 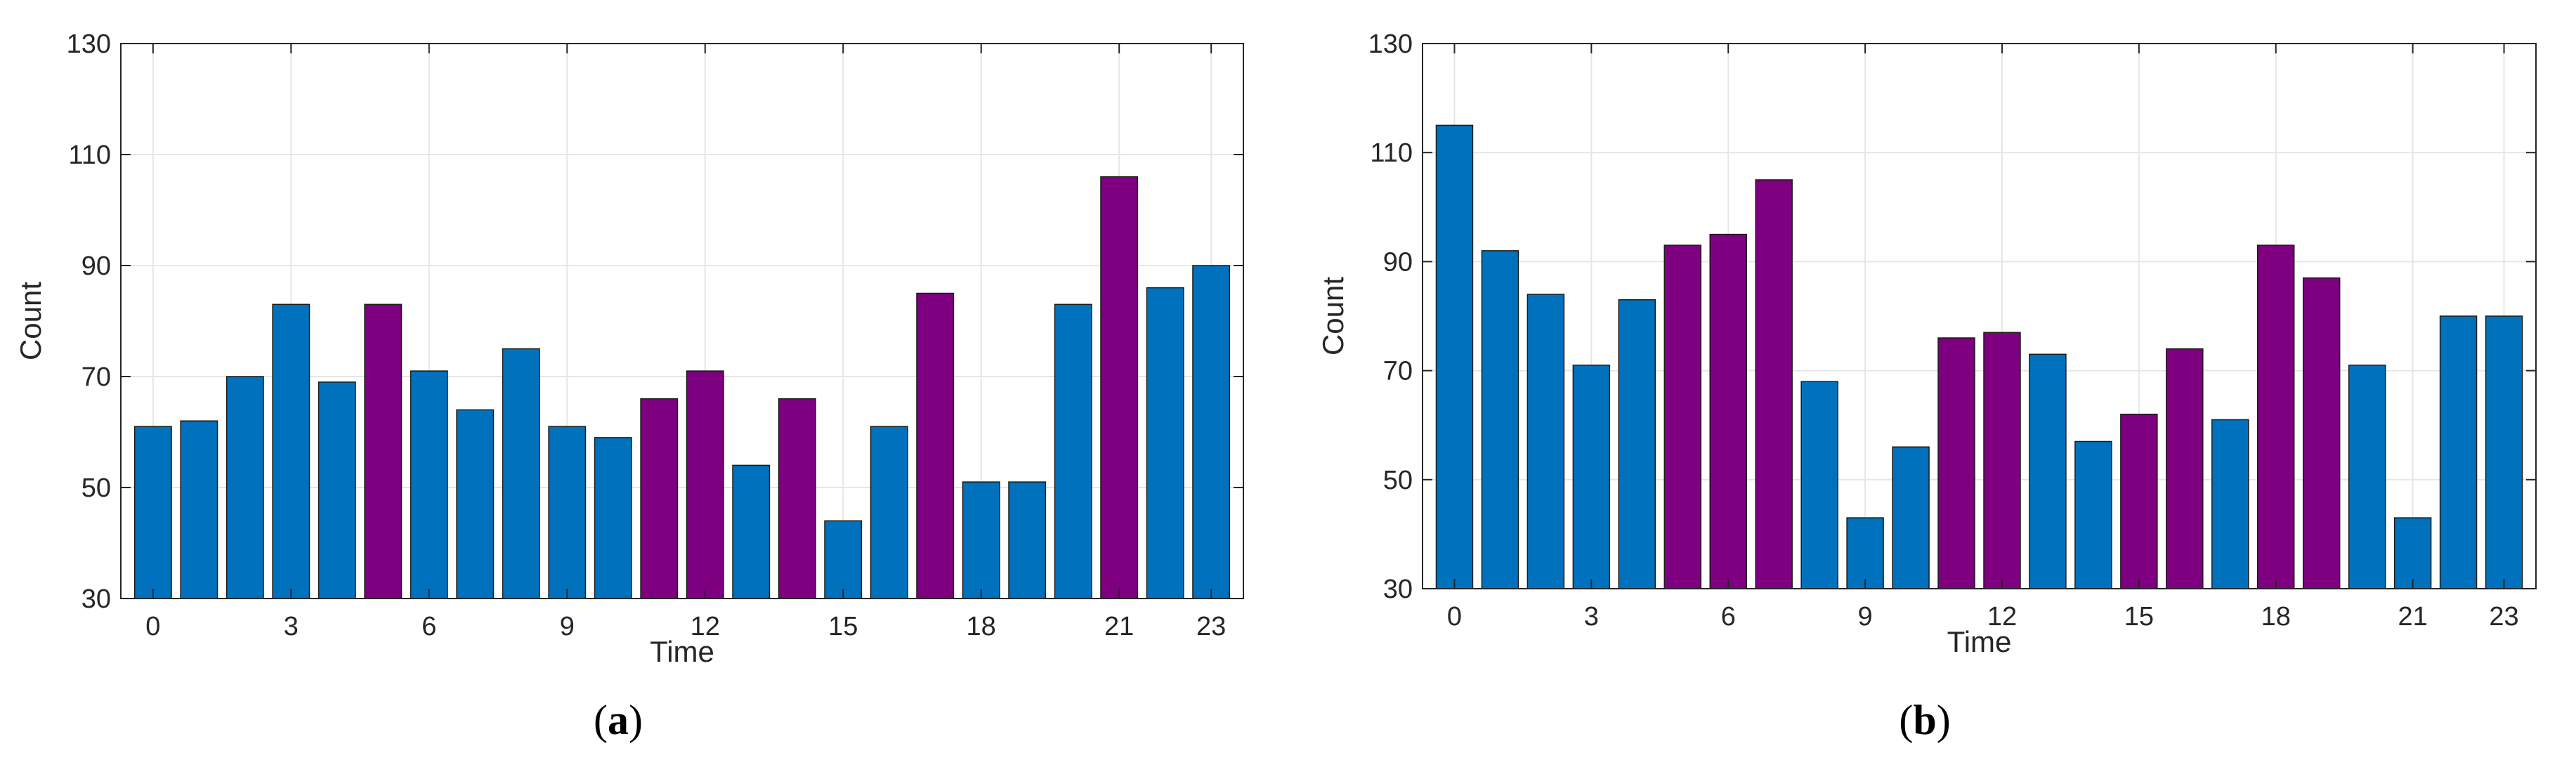 What do you see at coordinates (1925, 720) in the screenshot?
I see `caption-b: (b)` at bounding box center [1925, 720].